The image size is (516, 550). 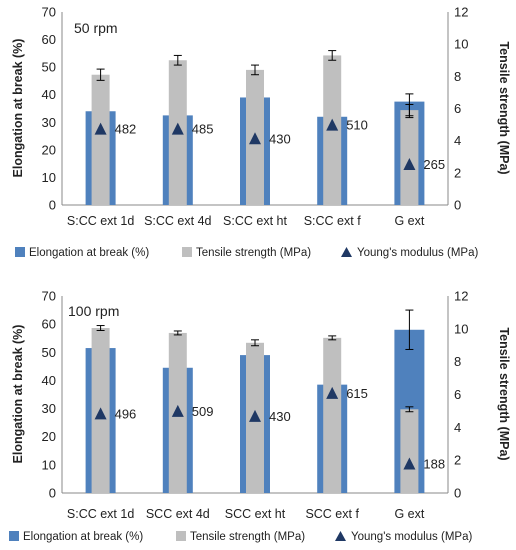 I want to click on category-s-cc-ext-f: 510, so click(x=342, y=127).